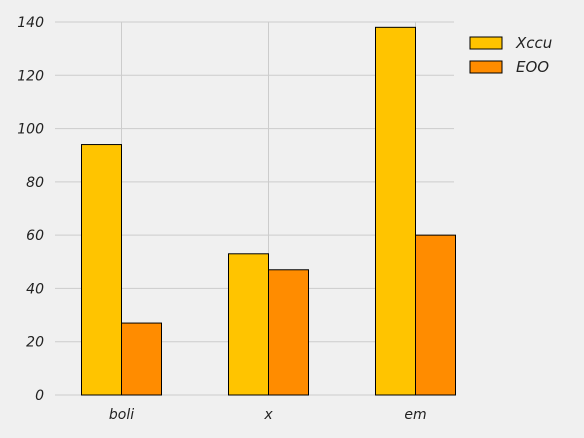 Image resolution: width=584 pixels, height=438 pixels. Describe the element at coordinates (30, 76) in the screenshot. I see `y-tick-label: 120` at that location.